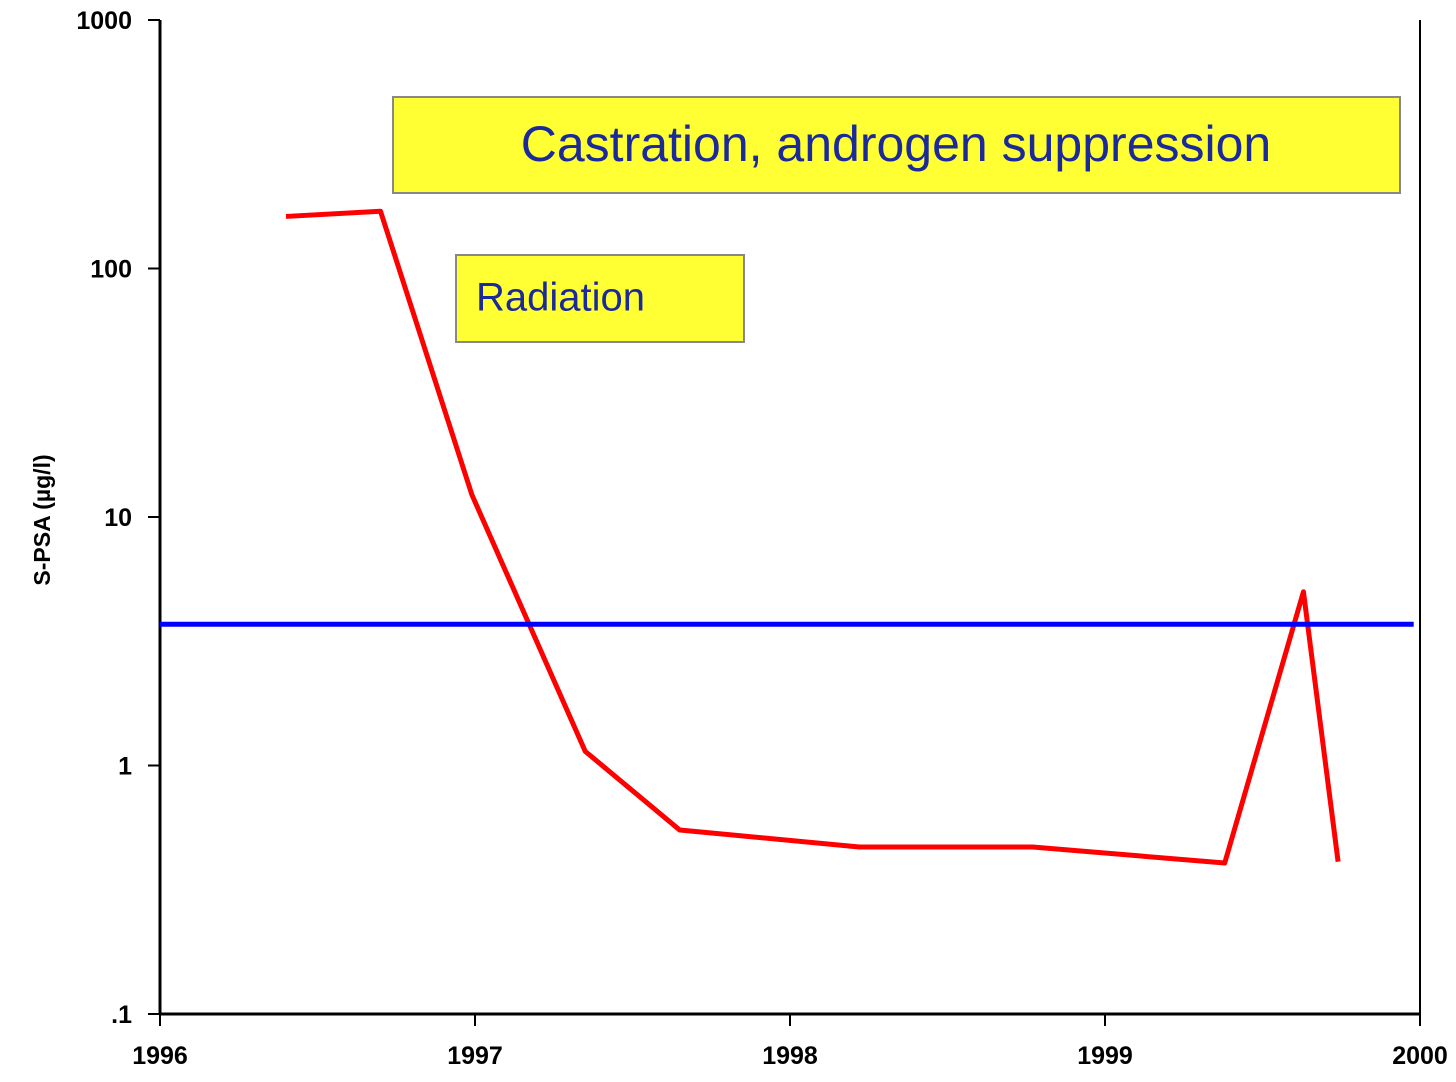  What do you see at coordinates (160, 1056) in the screenshot?
I see `x-tick-label: 1996` at bounding box center [160, 1056].